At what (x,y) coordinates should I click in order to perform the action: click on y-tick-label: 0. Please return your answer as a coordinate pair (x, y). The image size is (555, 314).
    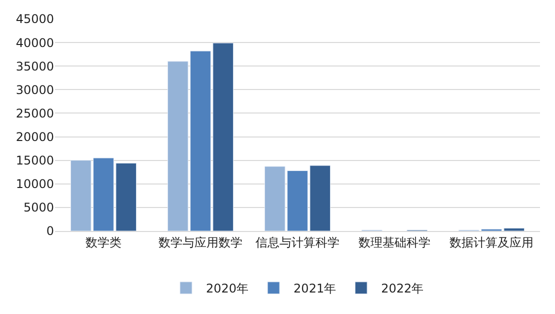
    Looking at the image, I should click on (50, 231).